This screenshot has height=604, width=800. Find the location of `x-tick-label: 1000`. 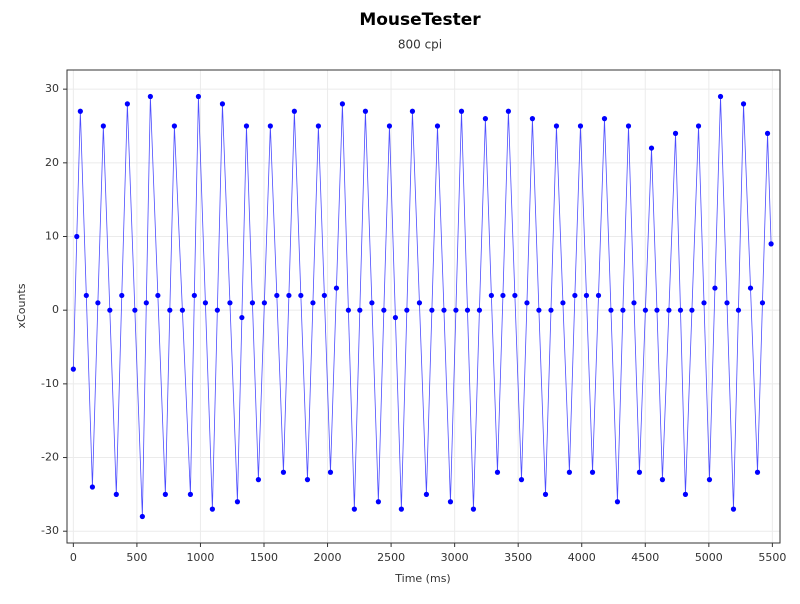

x-tick-label: 1000 is located at coordinates (200, 557).